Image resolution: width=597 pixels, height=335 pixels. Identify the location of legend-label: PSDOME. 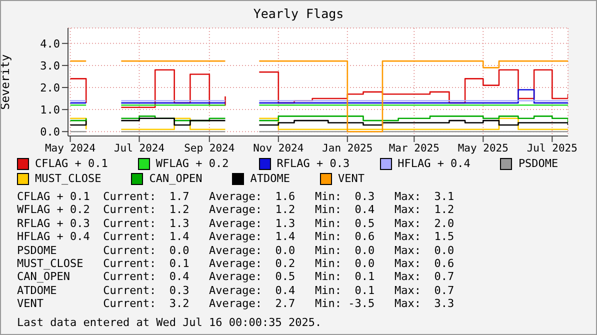
(538, 163).